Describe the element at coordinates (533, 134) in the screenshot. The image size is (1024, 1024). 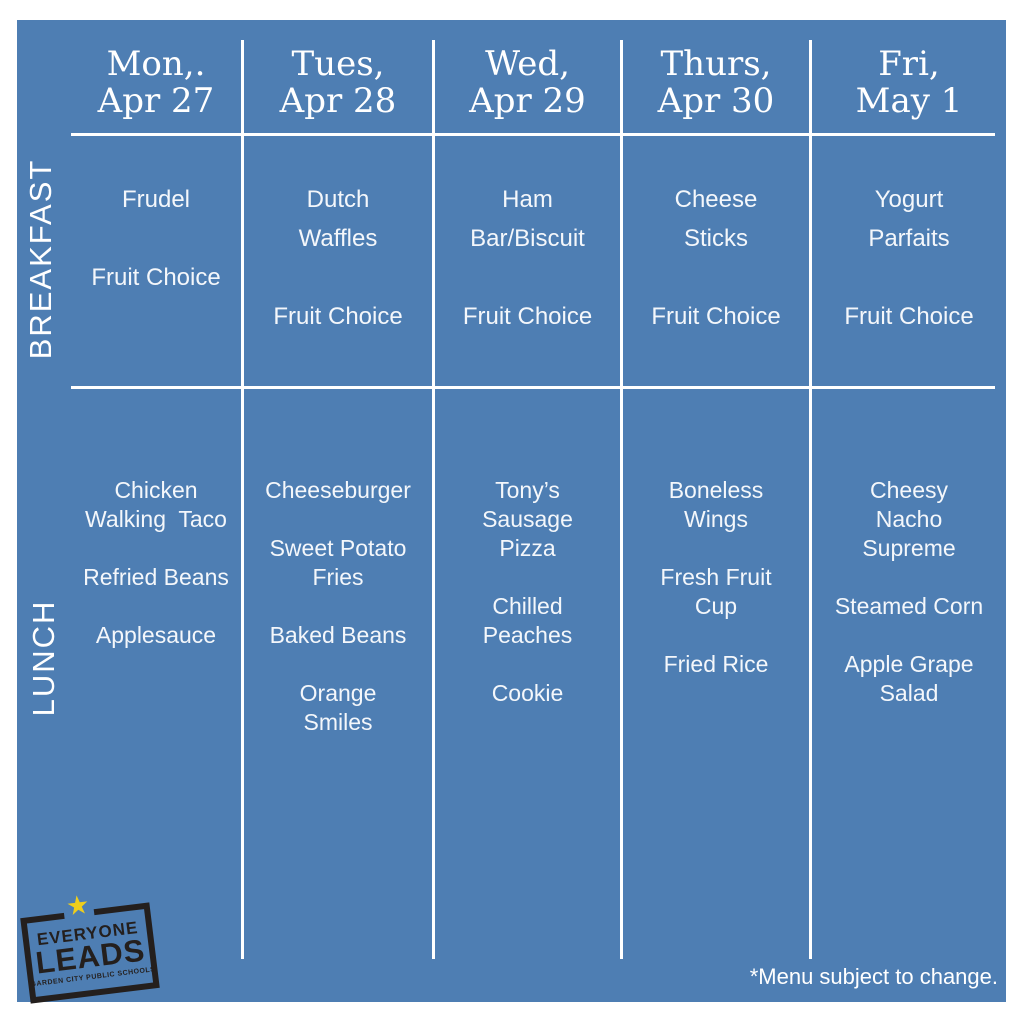
I see `header-row-divider` at that location.